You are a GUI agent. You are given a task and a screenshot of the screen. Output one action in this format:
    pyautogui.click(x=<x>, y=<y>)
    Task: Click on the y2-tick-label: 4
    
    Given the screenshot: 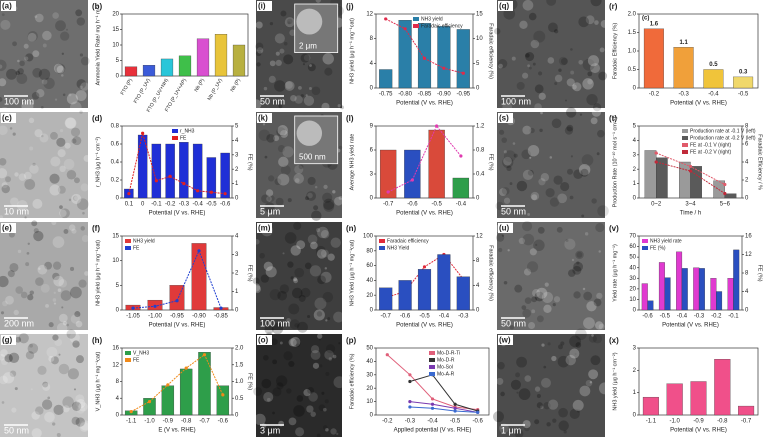 What is the action you would take?
    pyautogui.click(x=237, y=141)
    